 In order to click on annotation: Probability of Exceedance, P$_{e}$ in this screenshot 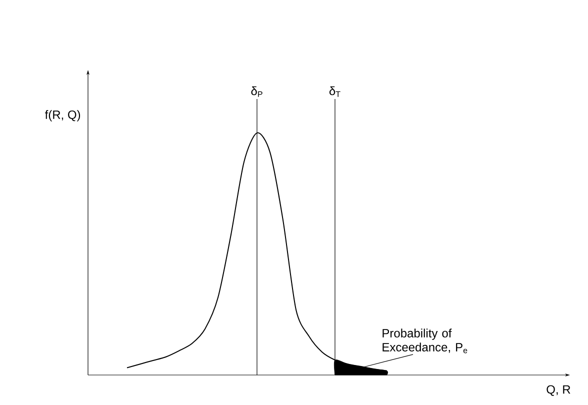, I will do `click(425, 341)`.